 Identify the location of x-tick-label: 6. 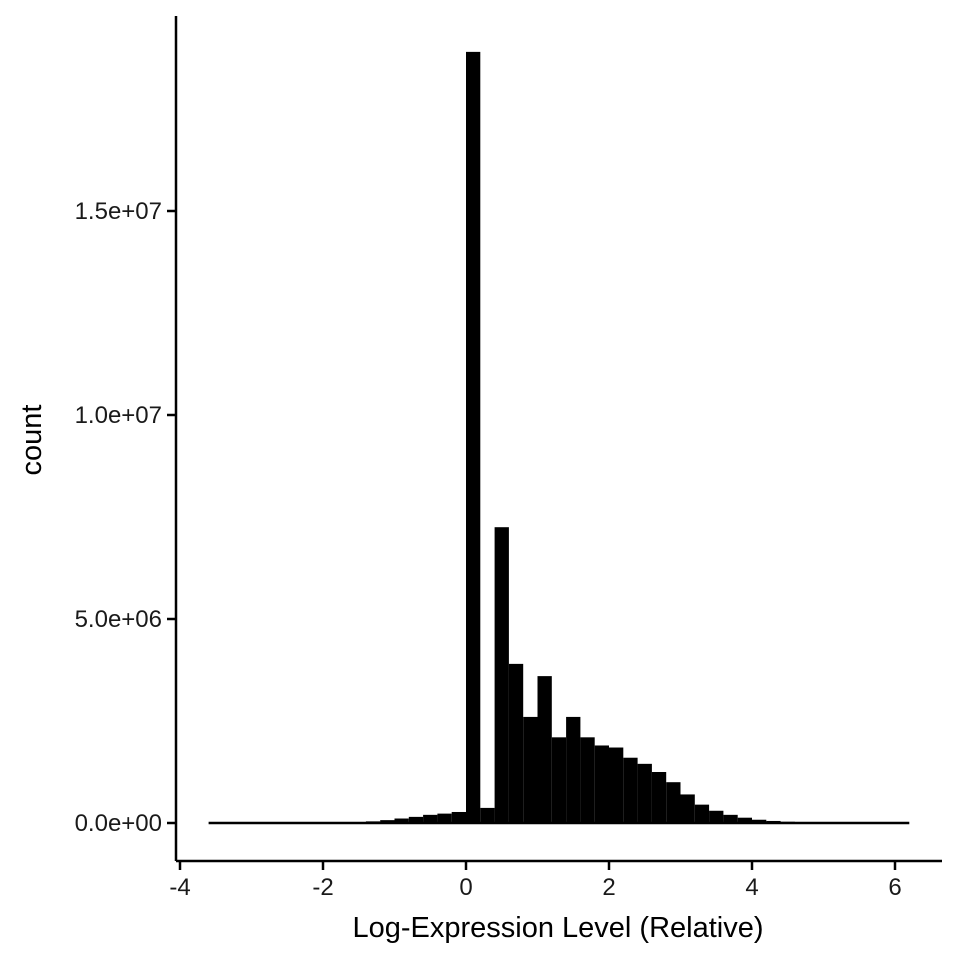
(894, 887).